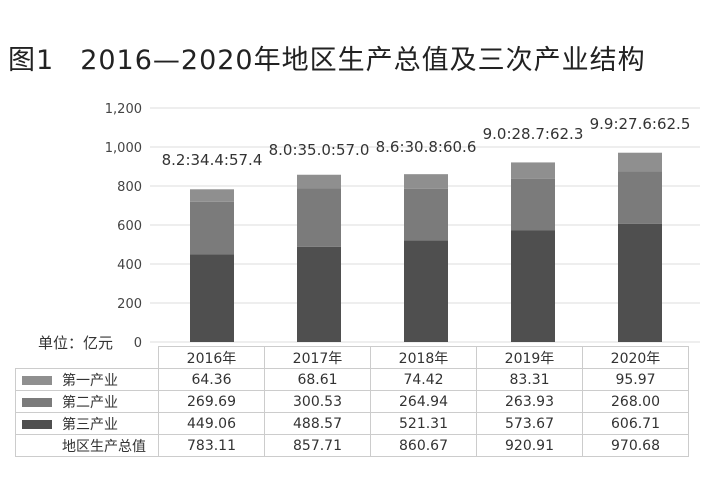  Describe the element at coordinates (211, 357) in the screenshot. I see `col-header: 2016年` at that location.